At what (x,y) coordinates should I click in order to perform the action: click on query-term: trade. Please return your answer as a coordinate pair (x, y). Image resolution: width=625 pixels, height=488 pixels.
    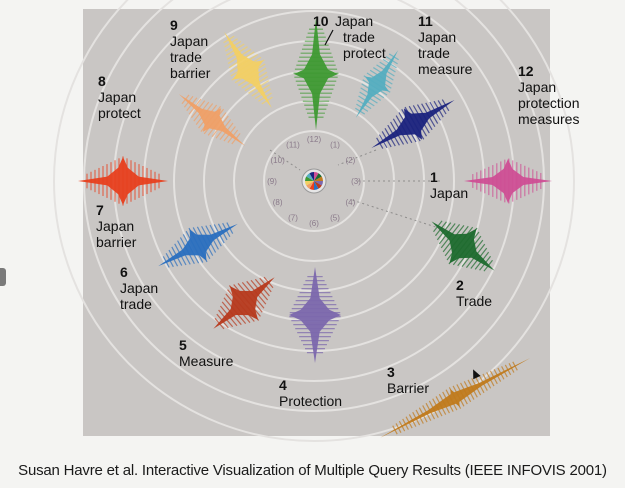
    Looking at the image, I should click on (434, 53).